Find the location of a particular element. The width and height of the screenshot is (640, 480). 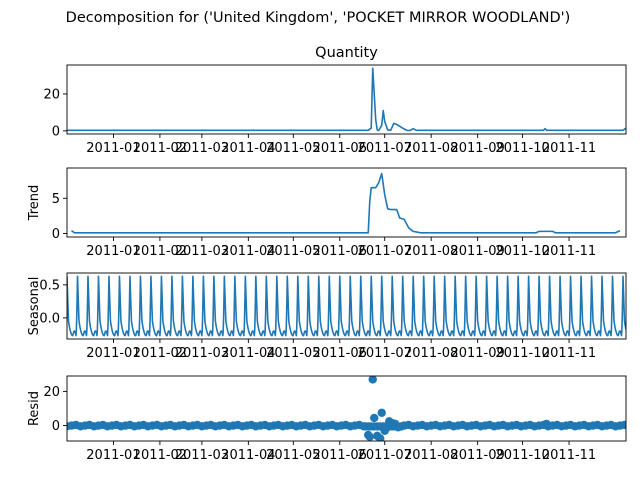

panel-title: Quantity is located at coordinates (346, 53).